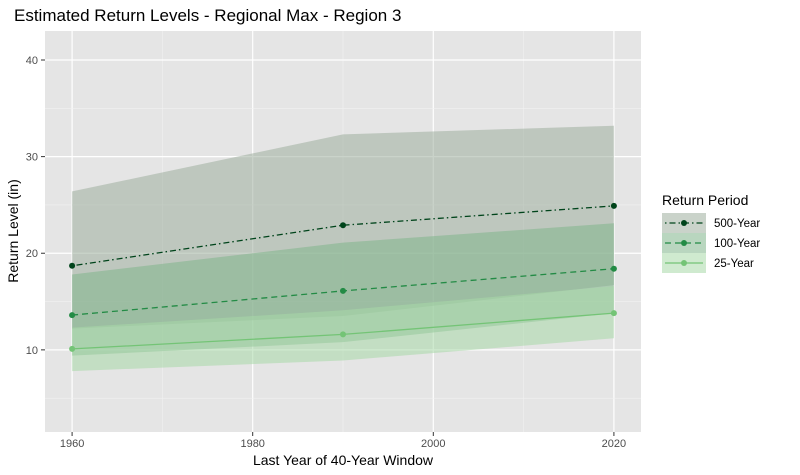 Image resolution: width=800 pixels, height=475 pixels. I want to click on x-tick-label: 1960, so click(72, 444).